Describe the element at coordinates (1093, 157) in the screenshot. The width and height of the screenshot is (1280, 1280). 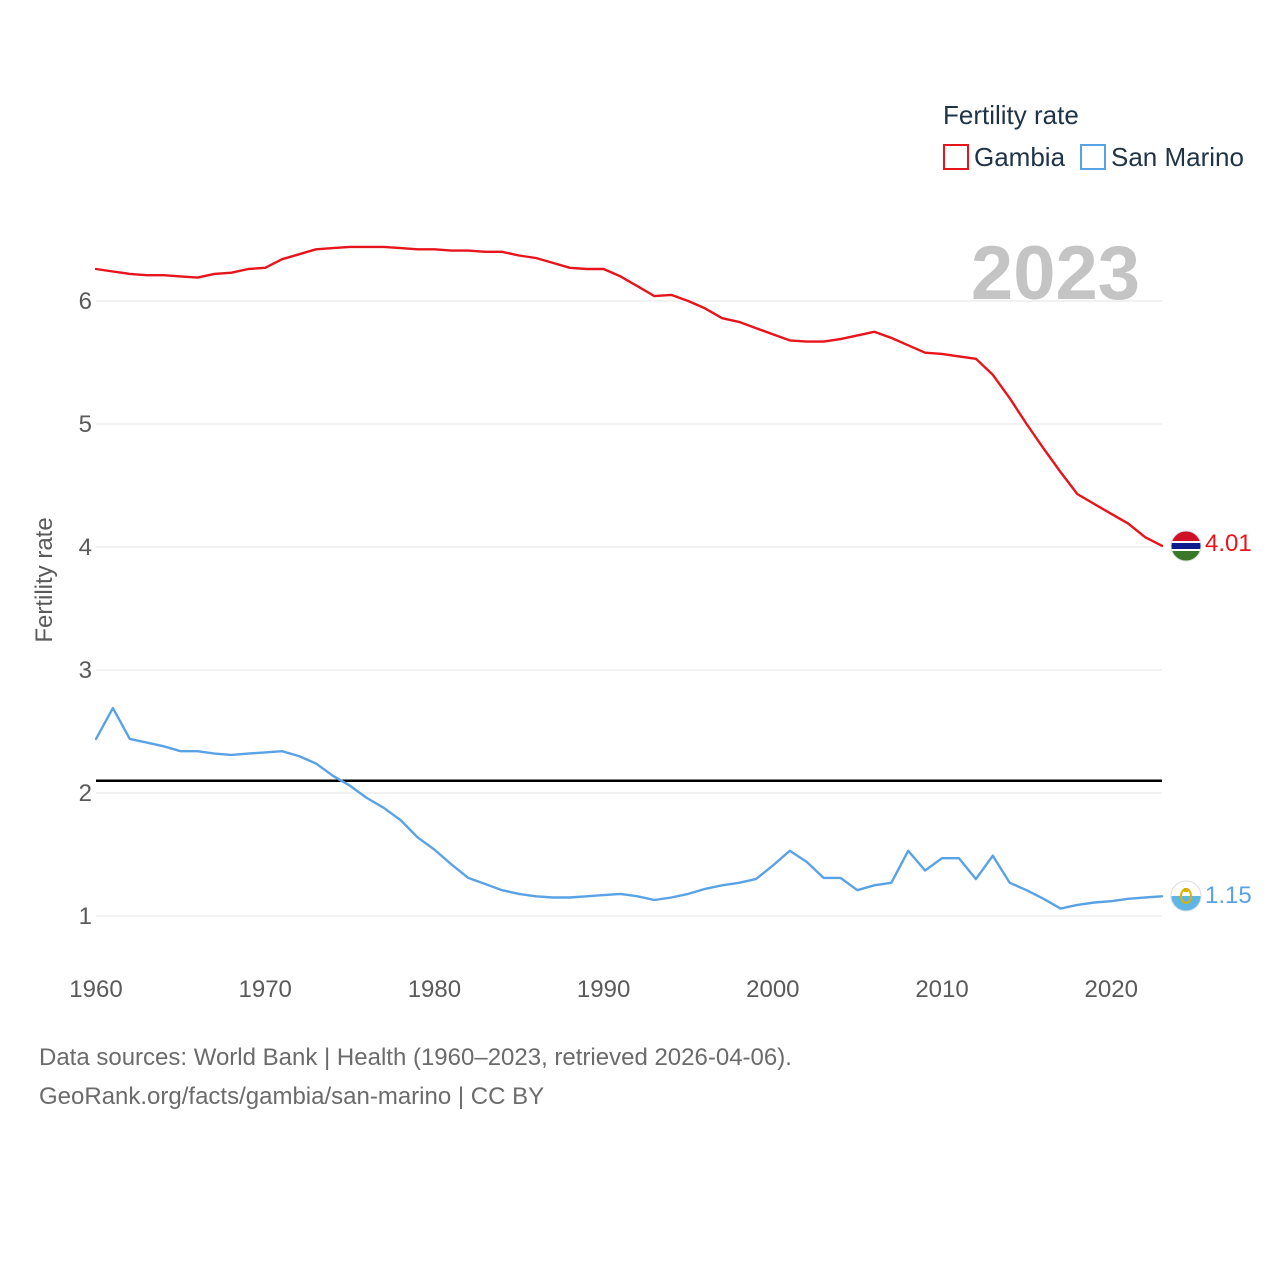
I see `legend-swatch-san-marino` at that location.